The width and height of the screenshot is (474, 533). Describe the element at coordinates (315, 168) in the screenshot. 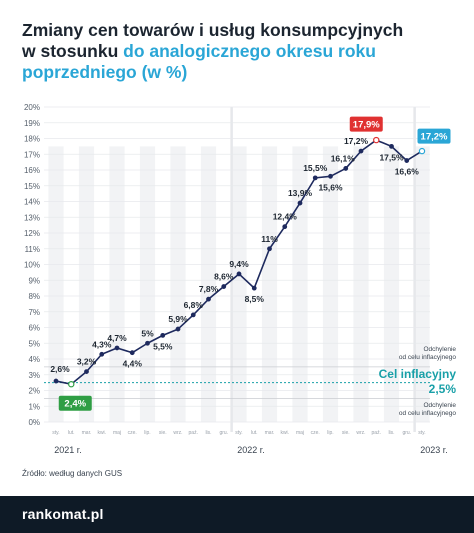

I see `data-label: 15,5%` at that location.